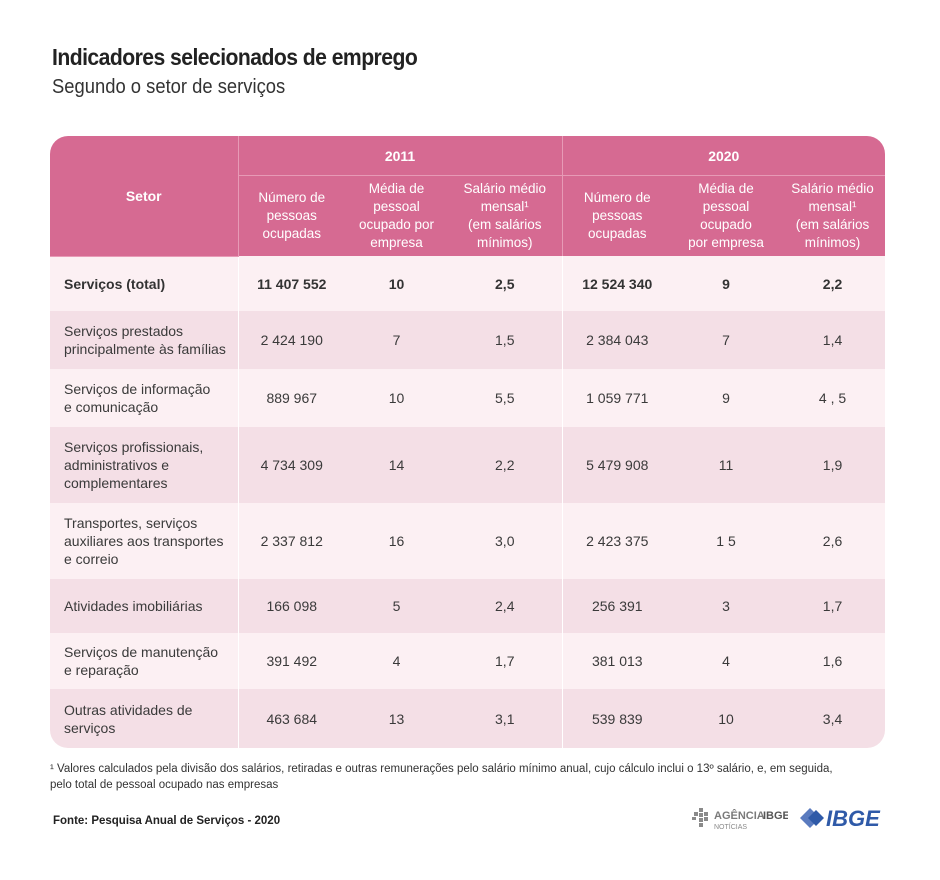 The image size is (940, 880). What do you see at coordinates (291, 718) in the screenshot?
I see `table-cell: 463 684` at bounding box center [291, 718].